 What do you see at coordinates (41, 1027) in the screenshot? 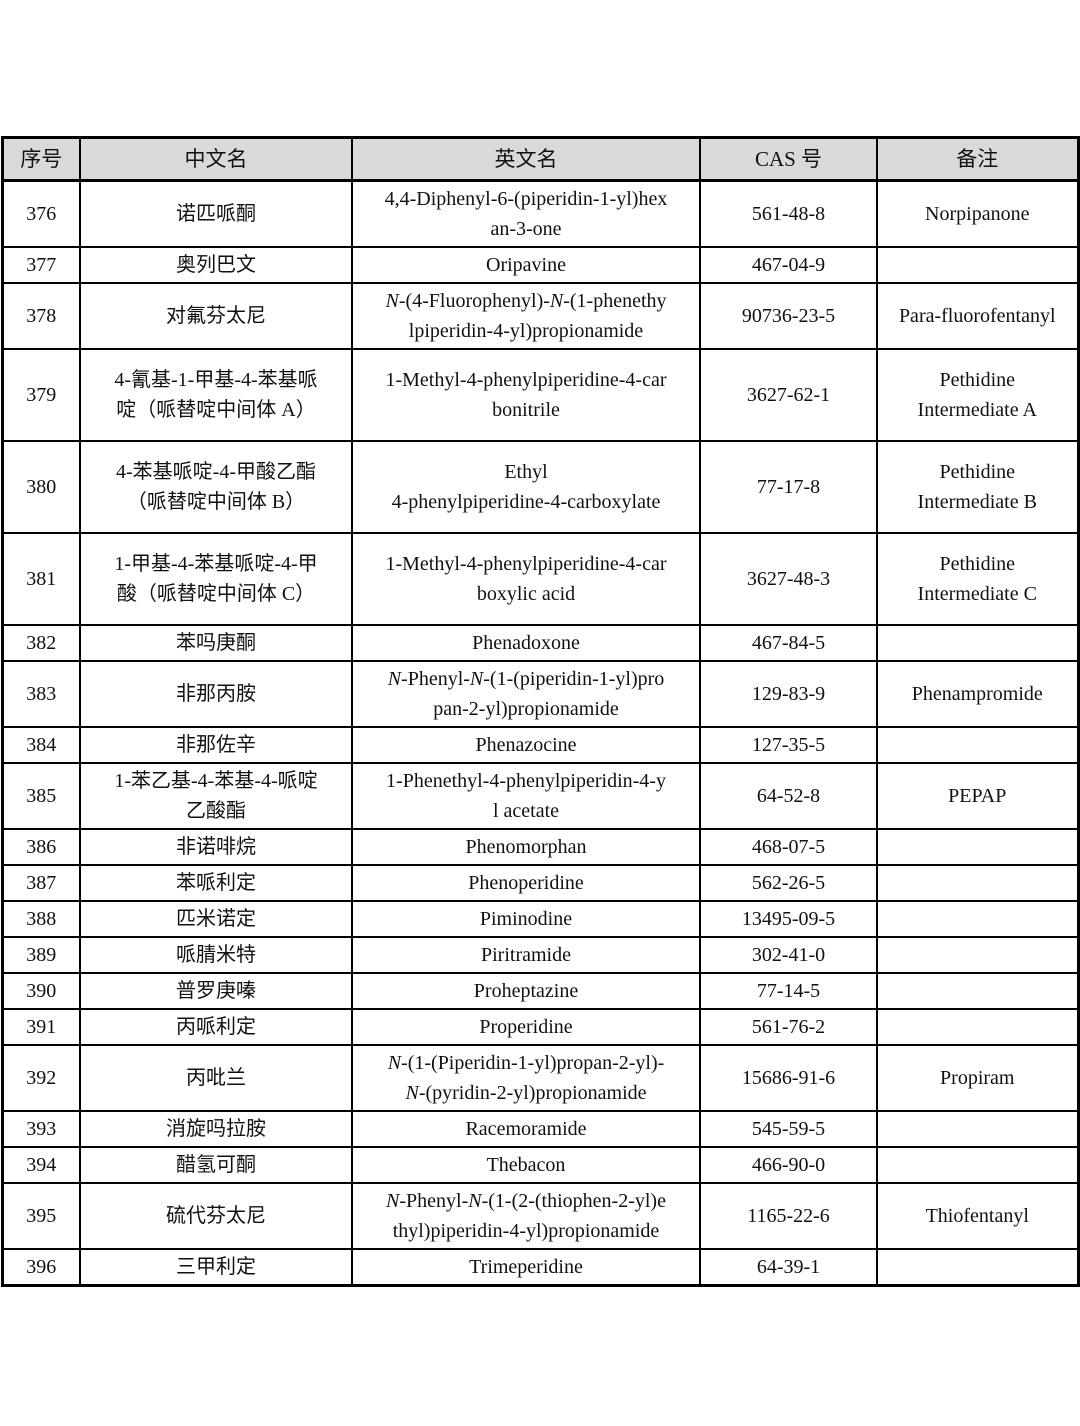
I see `cell-index: 391` at bounding box center [41, 1027].